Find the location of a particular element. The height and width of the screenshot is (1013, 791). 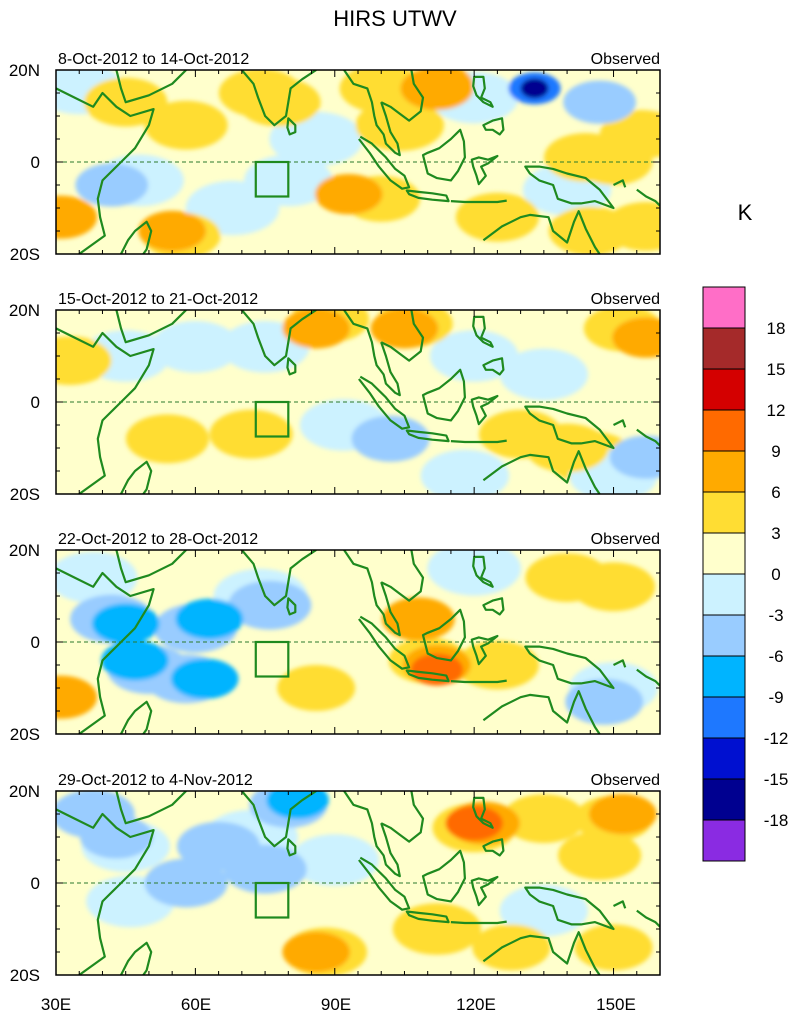

colorbar-level-label: 6 is located at coordinates (775, 492).